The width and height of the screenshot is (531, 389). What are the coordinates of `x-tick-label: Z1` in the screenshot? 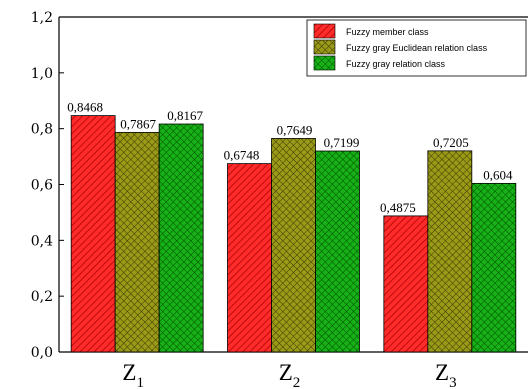 It's located at (133, 374).